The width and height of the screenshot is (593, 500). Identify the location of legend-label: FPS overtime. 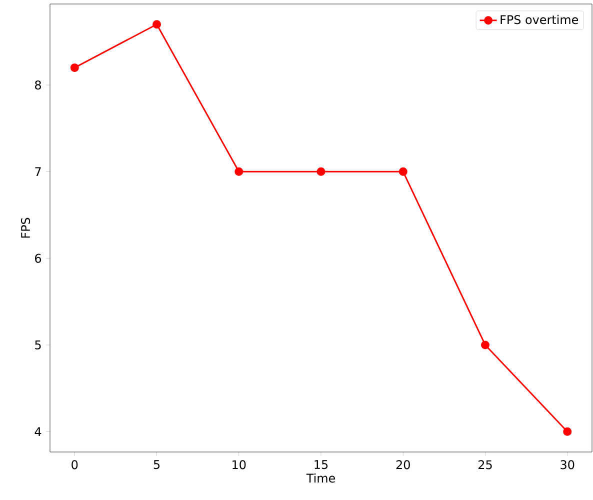
(539, 19).